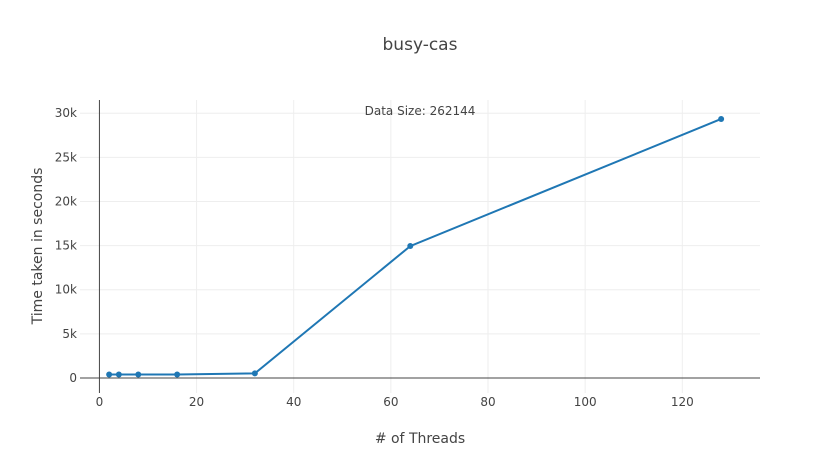 This screenshot has width=840, height=471. Describe the element at coordinates (420, 439) in the screenshot. I see `x-axis-title: # of Threads` at that location.